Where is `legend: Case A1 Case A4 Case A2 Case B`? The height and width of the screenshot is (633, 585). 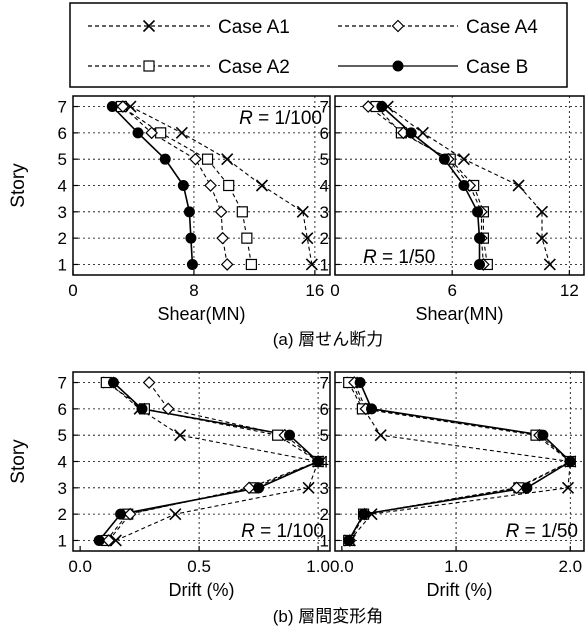
legend: Case A1 Case A4 Case A2 Case B is located at coordinates (318, 45).